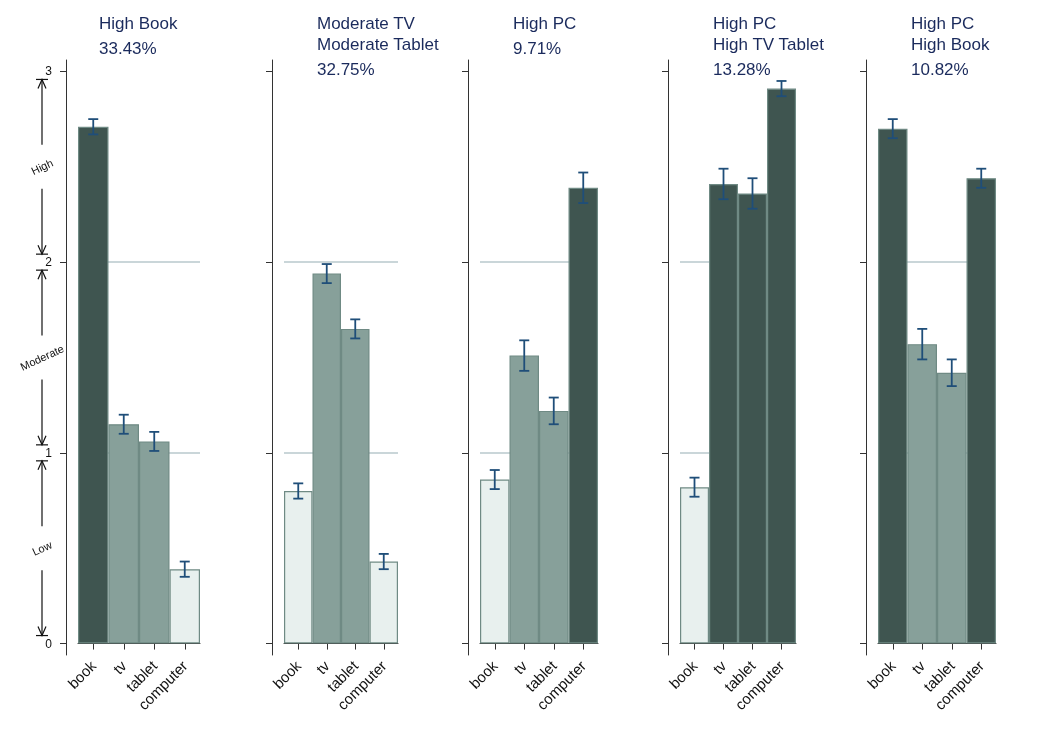 The height and width of the screenshot is (729, 1053). I want to click on text: Low, so click(42, 548).